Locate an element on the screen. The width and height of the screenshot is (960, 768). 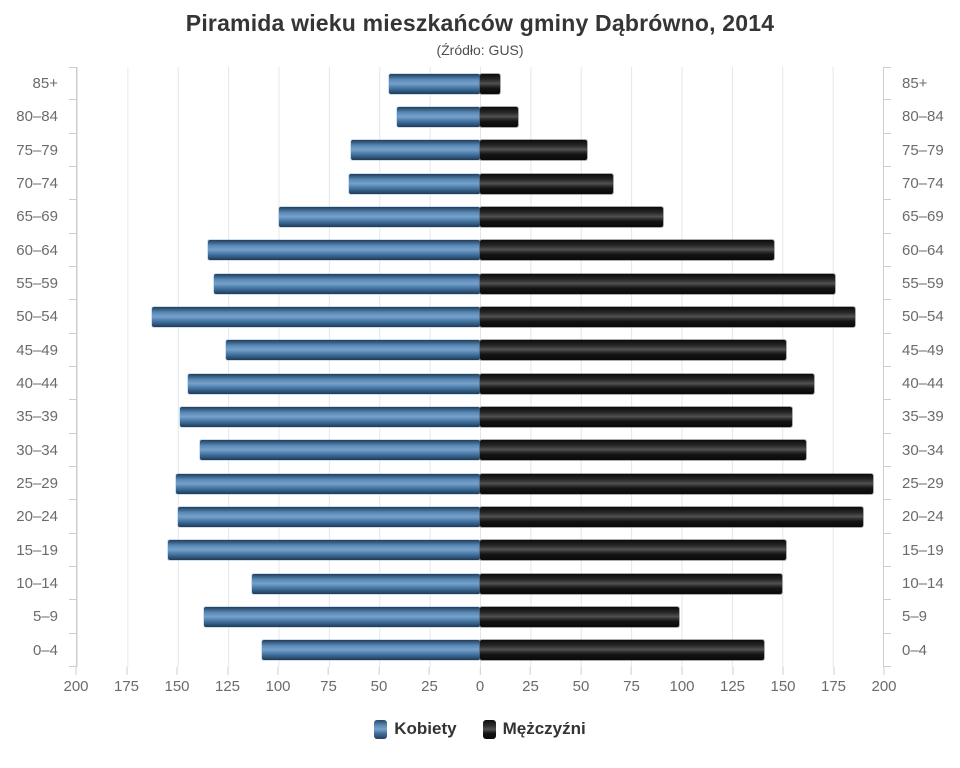
y-axis-label-right: 5–9 is located at coordinates (922, 617).